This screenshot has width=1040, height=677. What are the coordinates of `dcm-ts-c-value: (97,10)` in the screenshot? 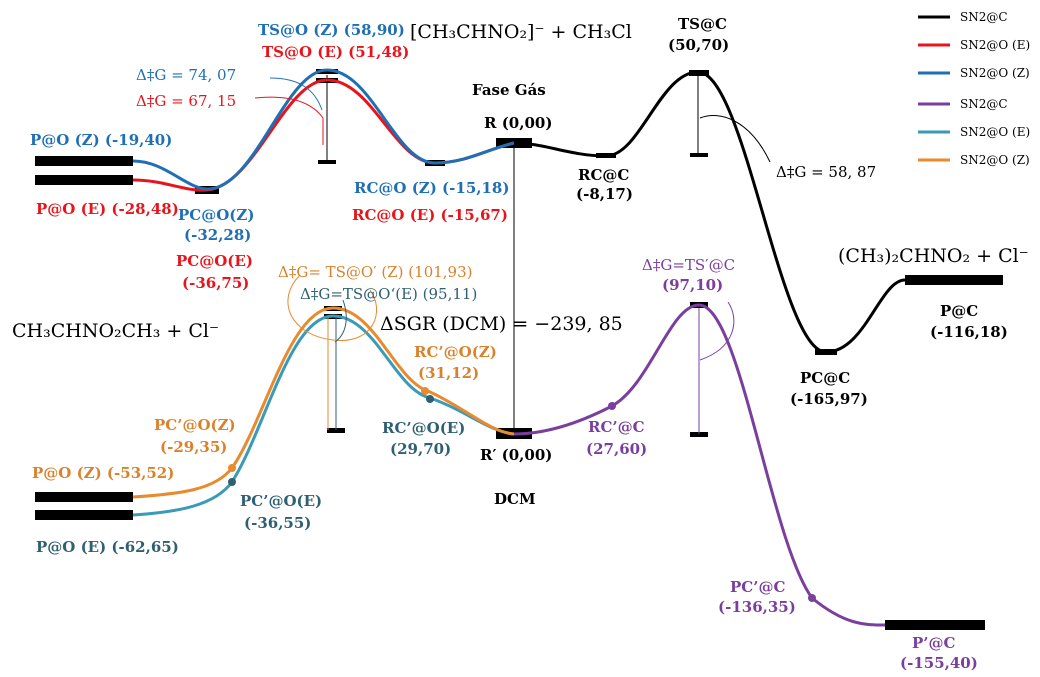 It's located at (692, 285).